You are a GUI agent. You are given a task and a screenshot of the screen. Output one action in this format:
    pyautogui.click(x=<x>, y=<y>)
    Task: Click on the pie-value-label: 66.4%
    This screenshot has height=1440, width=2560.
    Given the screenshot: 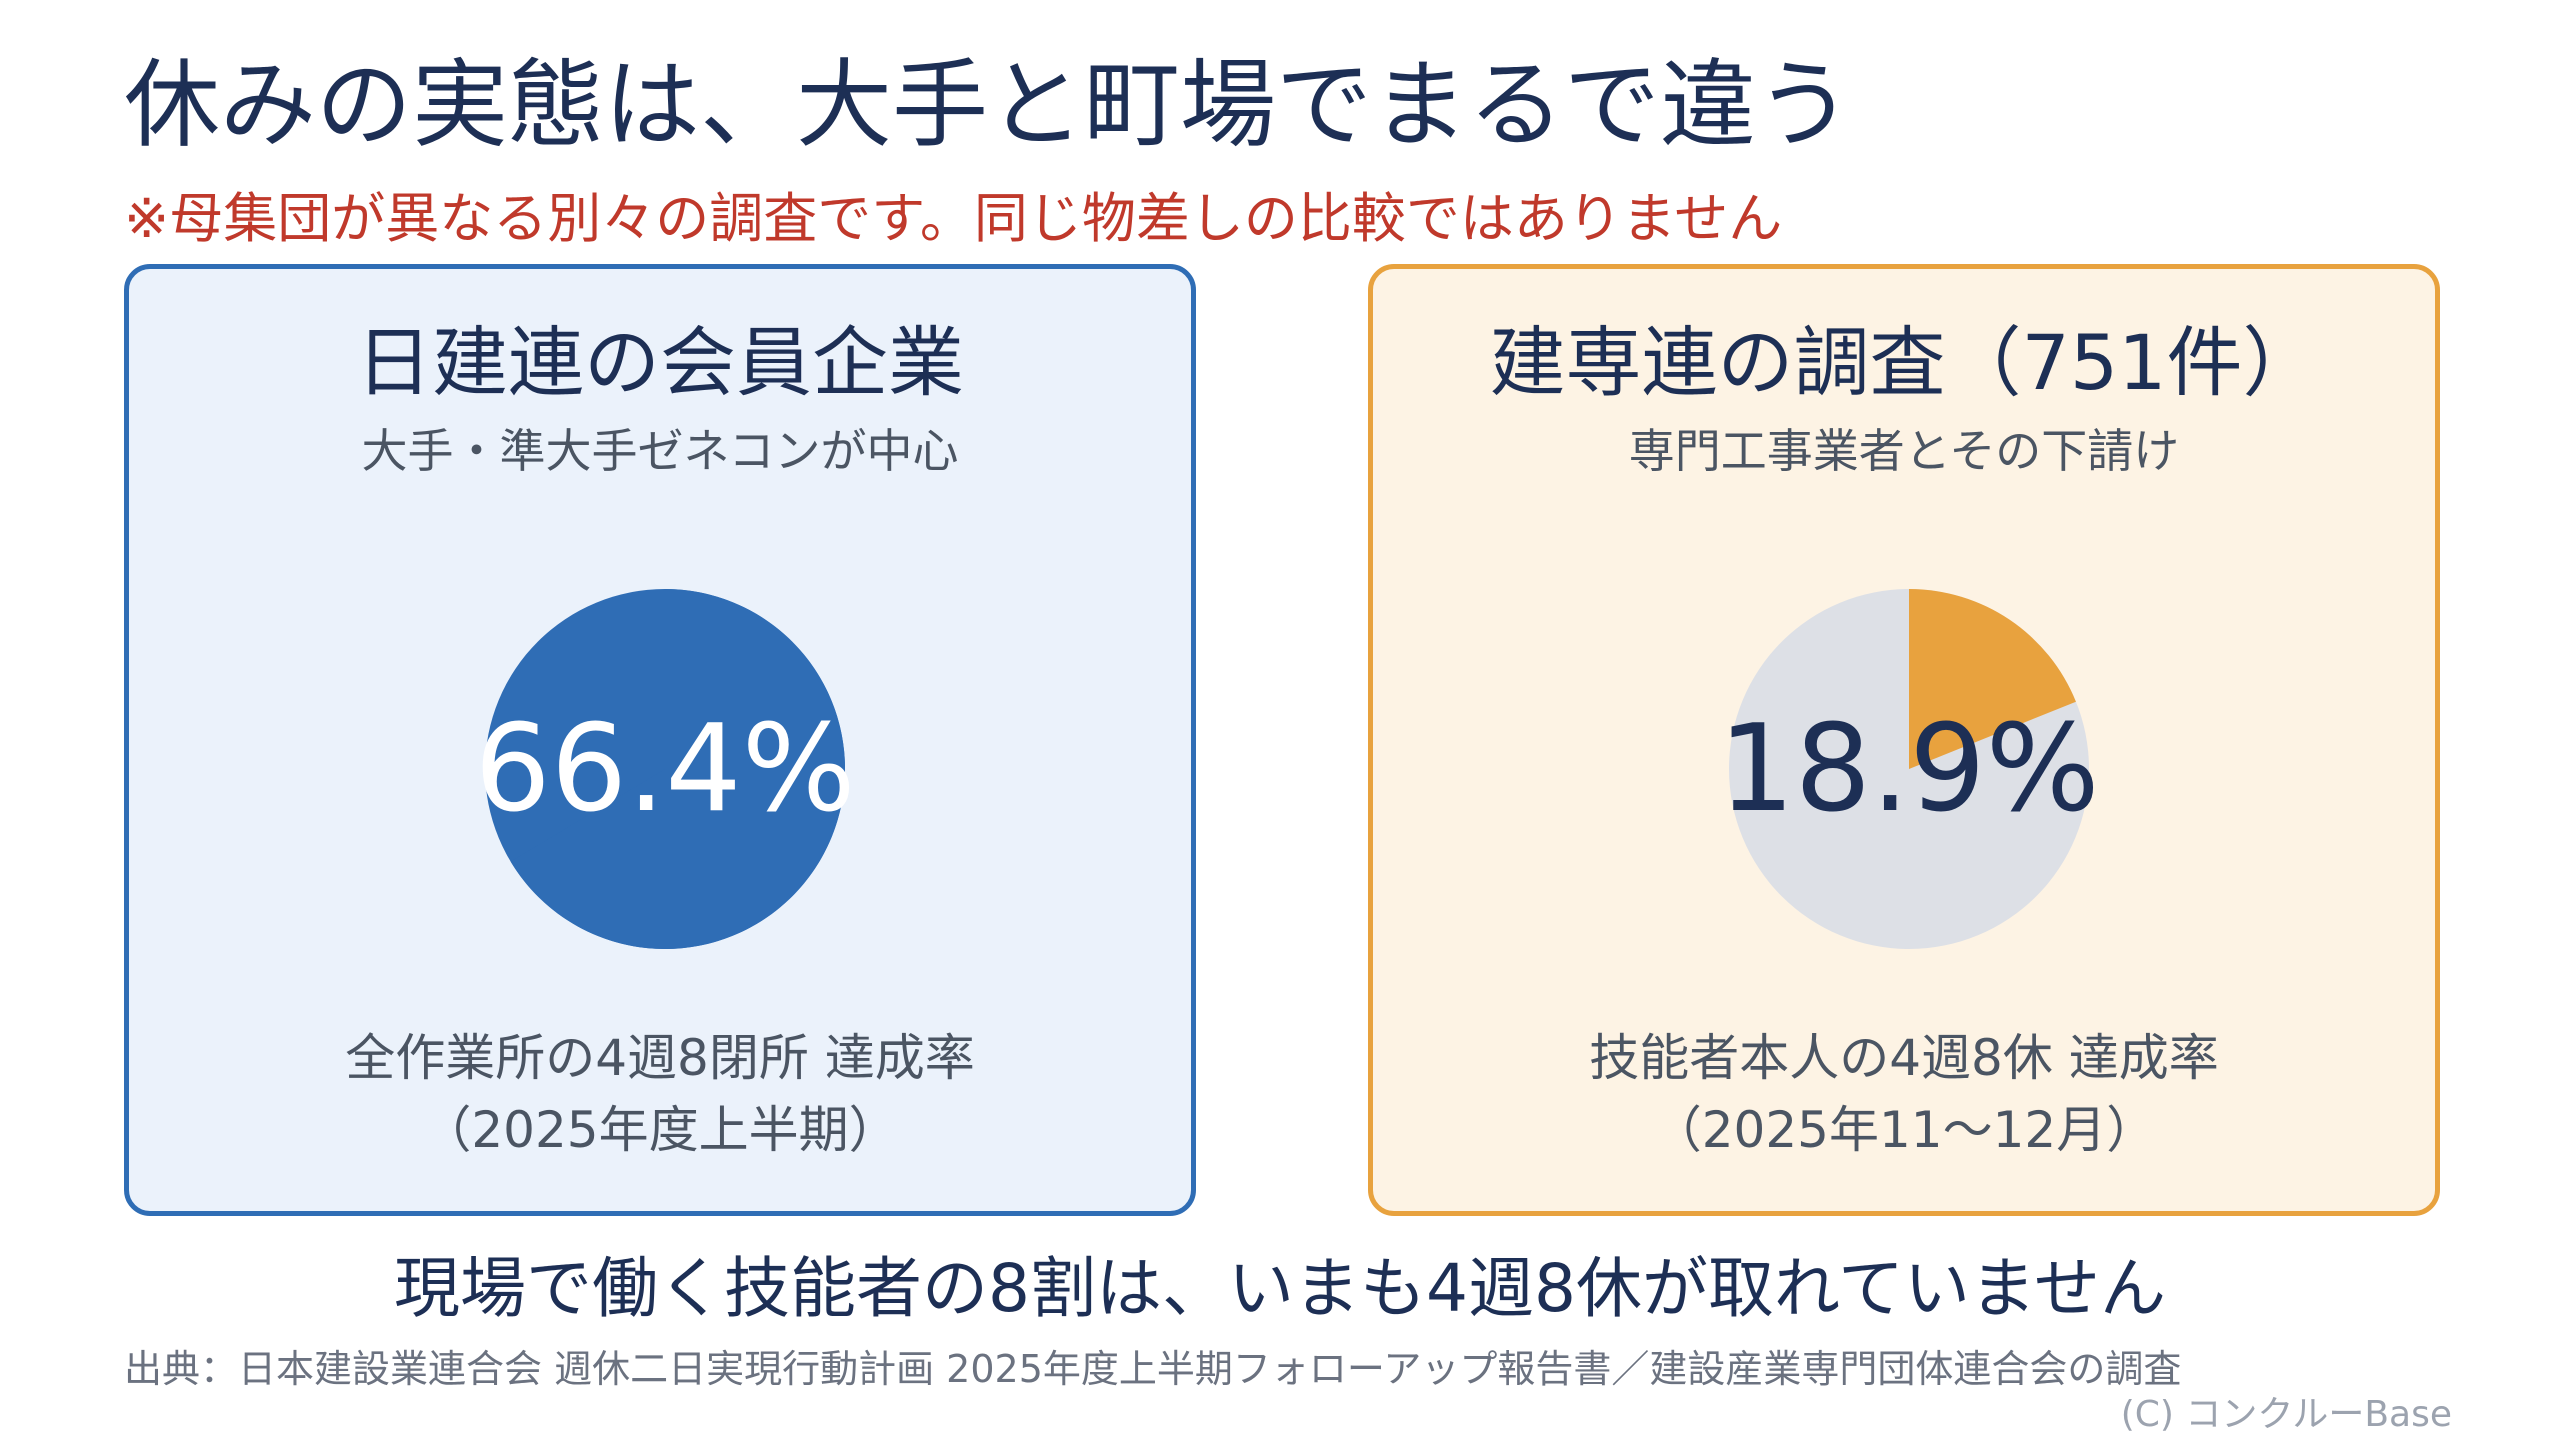 What is the action you would take?
    pyautogui.click(x=665, y=769)
    